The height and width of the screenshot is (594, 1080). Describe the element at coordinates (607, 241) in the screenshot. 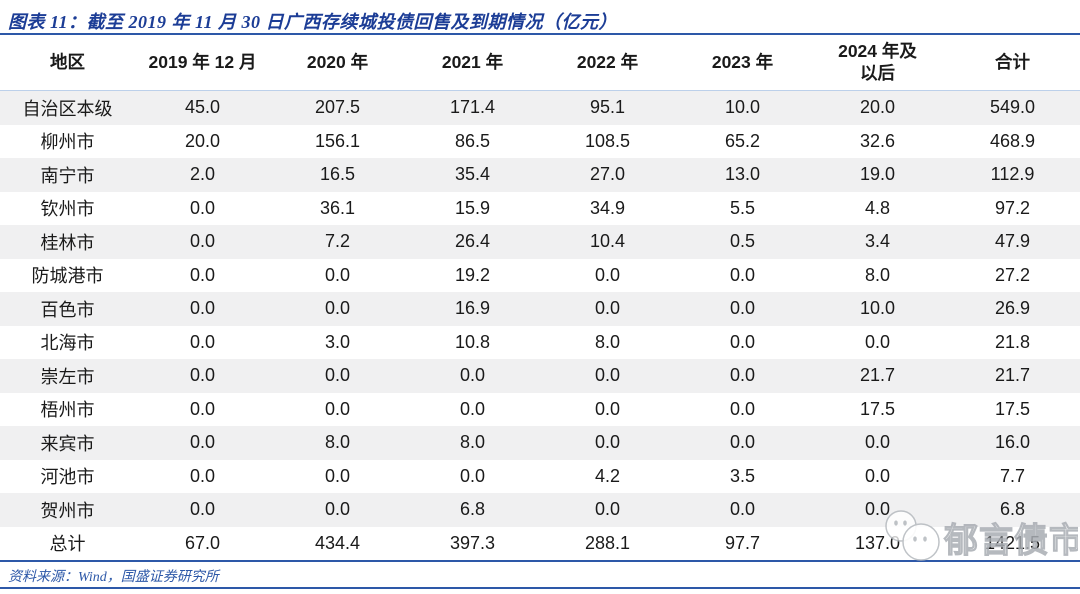

I see `value-cell: 10.4` at that location.